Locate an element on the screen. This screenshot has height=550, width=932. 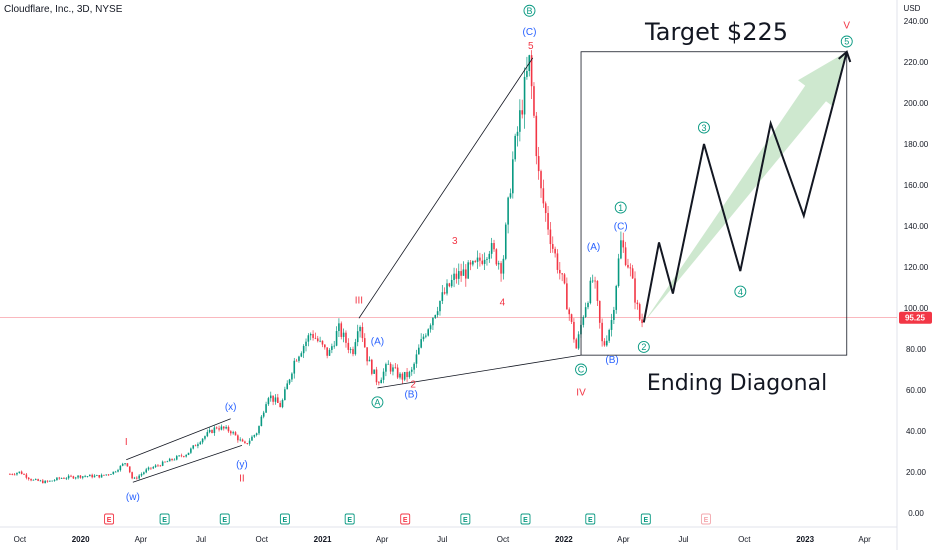
wave-label-circle is located at coordinates (377, 402).